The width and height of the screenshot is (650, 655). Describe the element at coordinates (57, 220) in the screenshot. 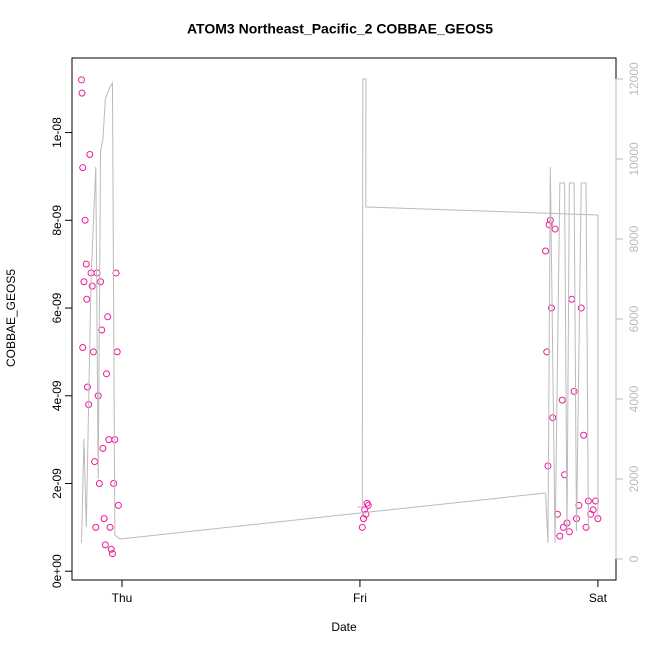

I see `y-tick-label: 8e-09` at that location.